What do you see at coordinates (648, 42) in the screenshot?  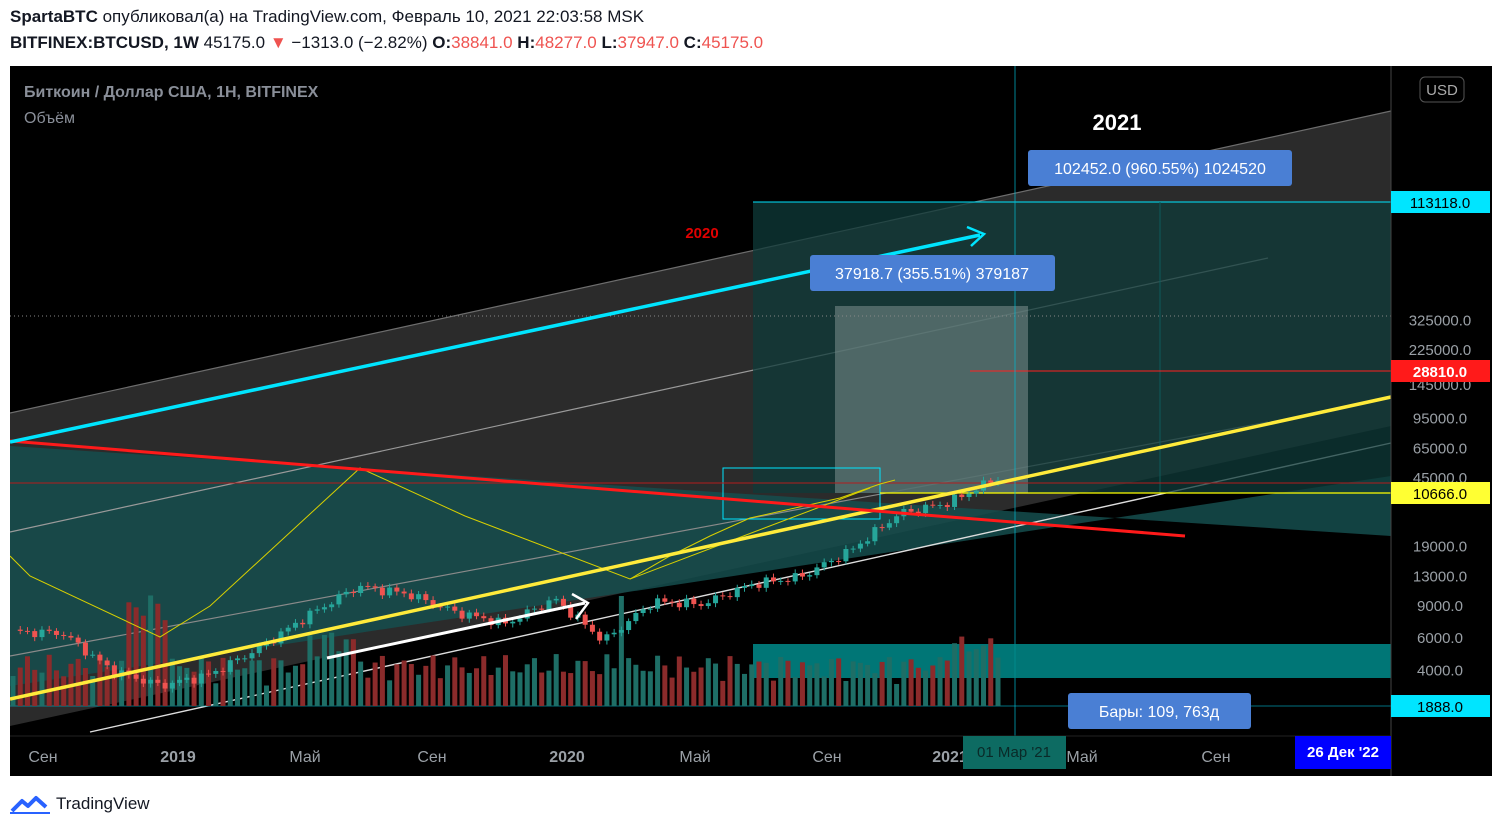 I see `low-value: 37947.0` at bounding box center [648, 42].